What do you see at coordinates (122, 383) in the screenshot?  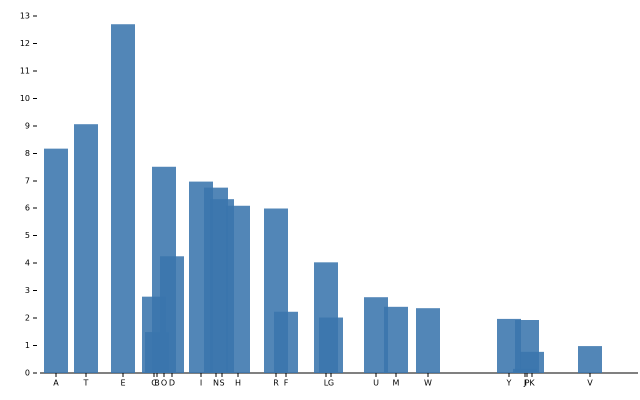 I see `x-tick-label: E` at bounding box center [122, 383].